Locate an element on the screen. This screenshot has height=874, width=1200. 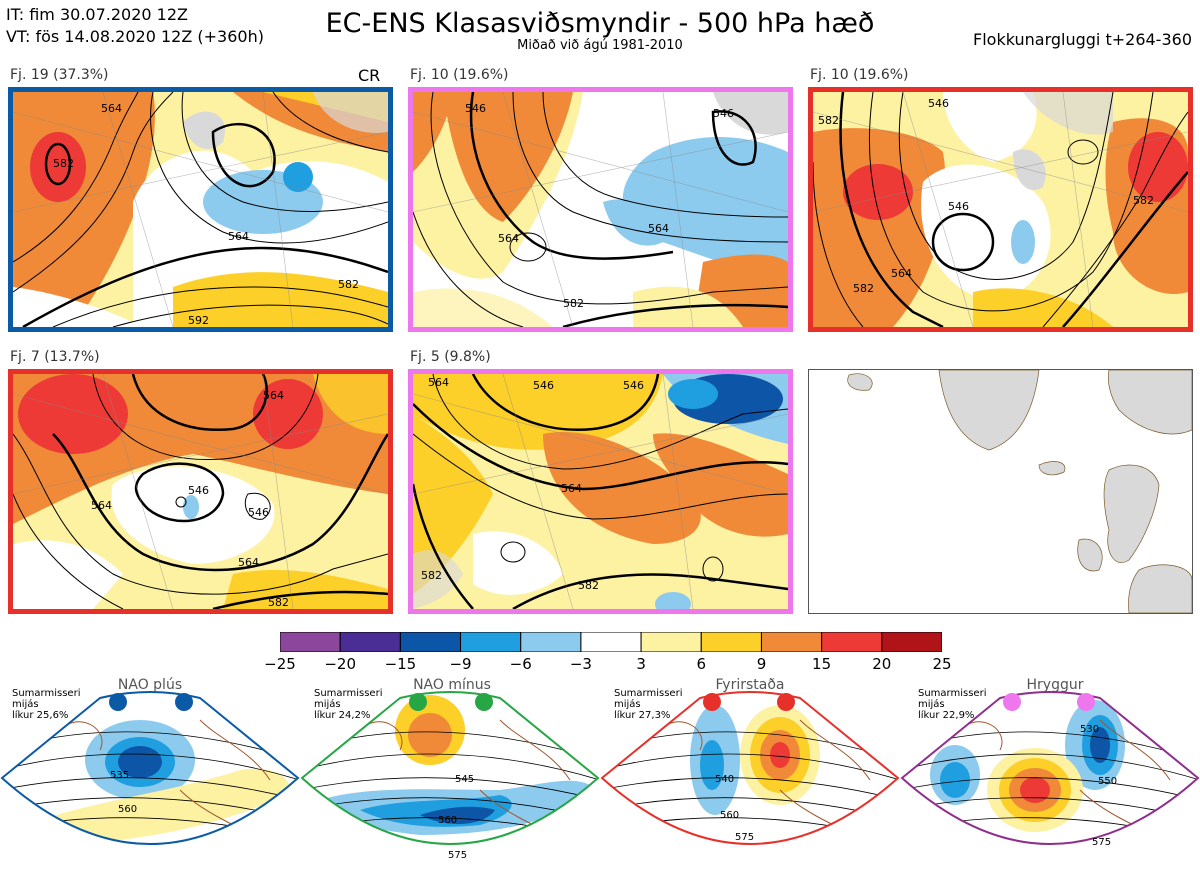
colorbar-tick-label: 9 is located at coordinates (761, 664).